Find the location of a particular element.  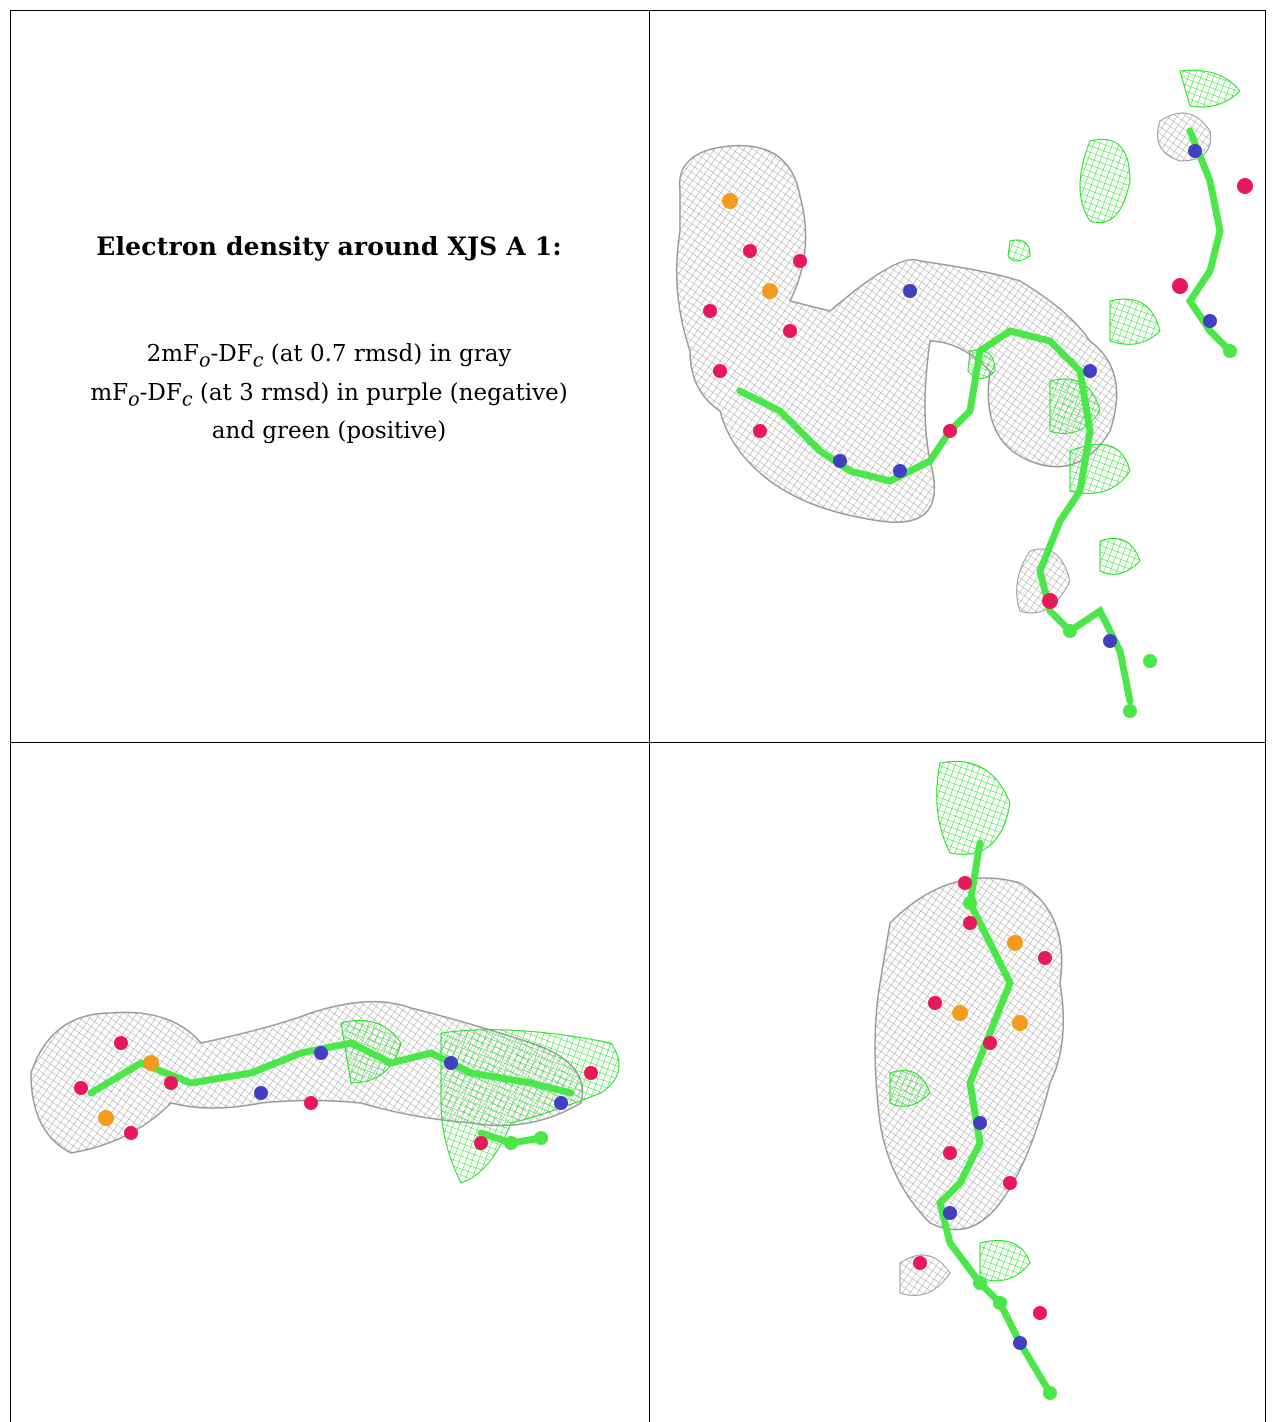

grid-right-border is located at coordinates (1265, 716).